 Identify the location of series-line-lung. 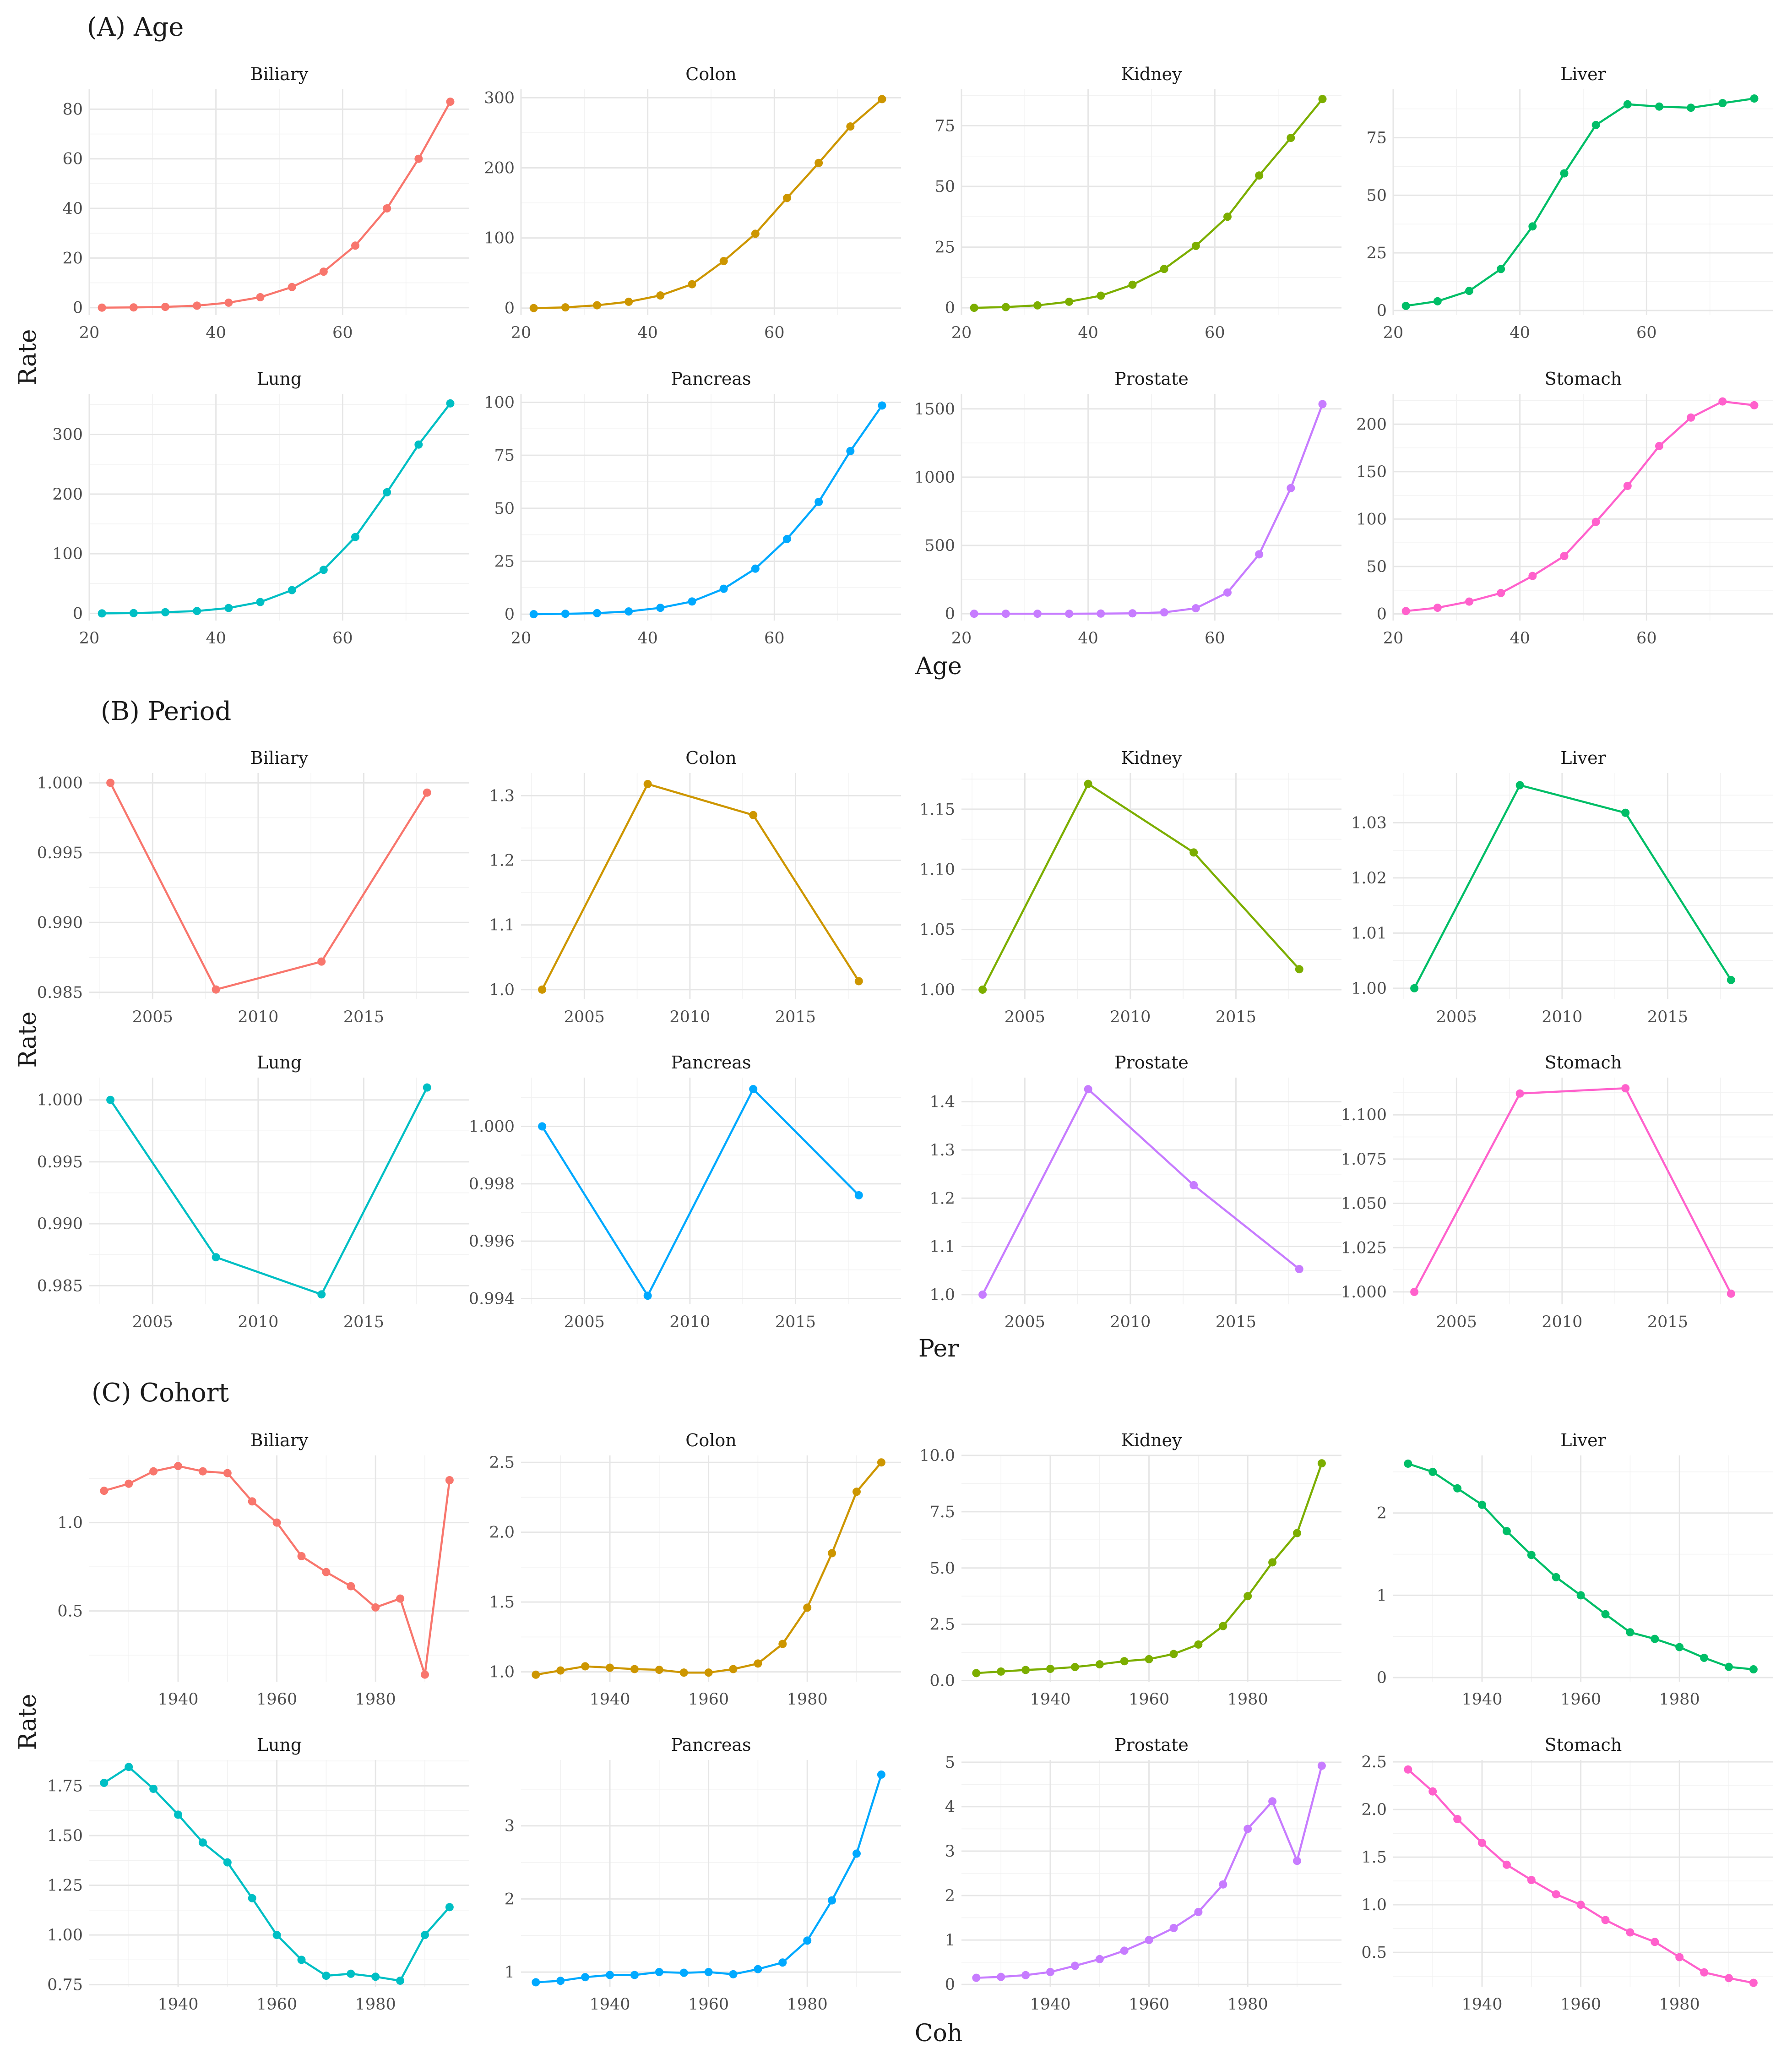
(276, 509).